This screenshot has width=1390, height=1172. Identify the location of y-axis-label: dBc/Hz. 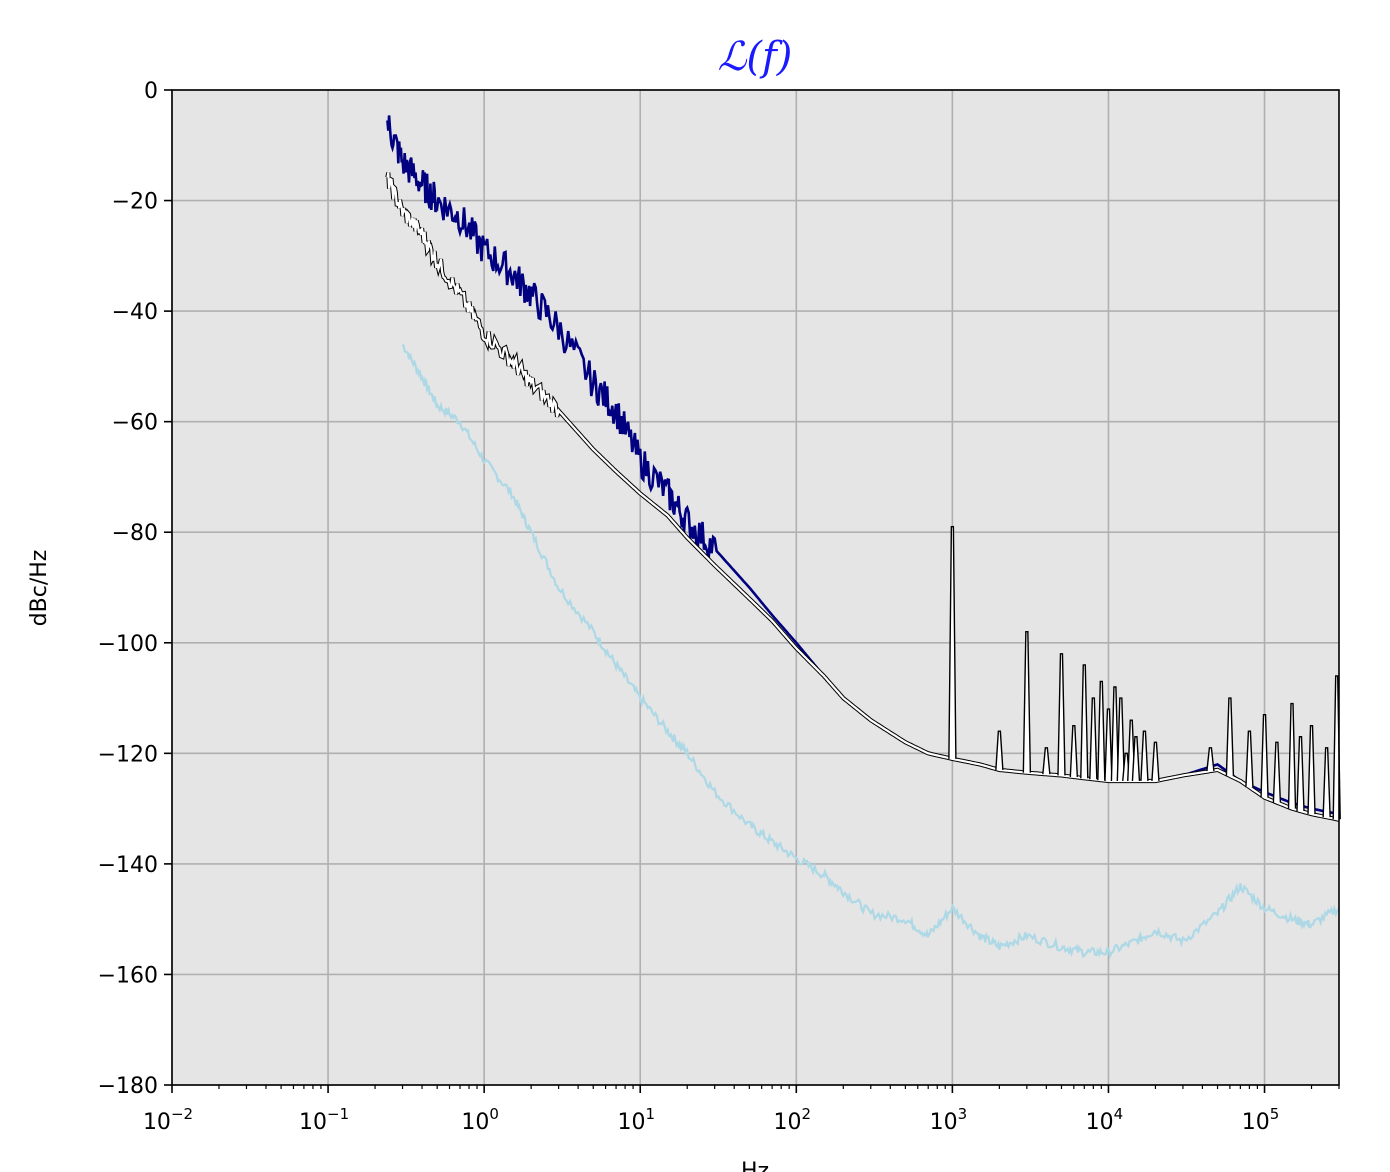
(39, 588).